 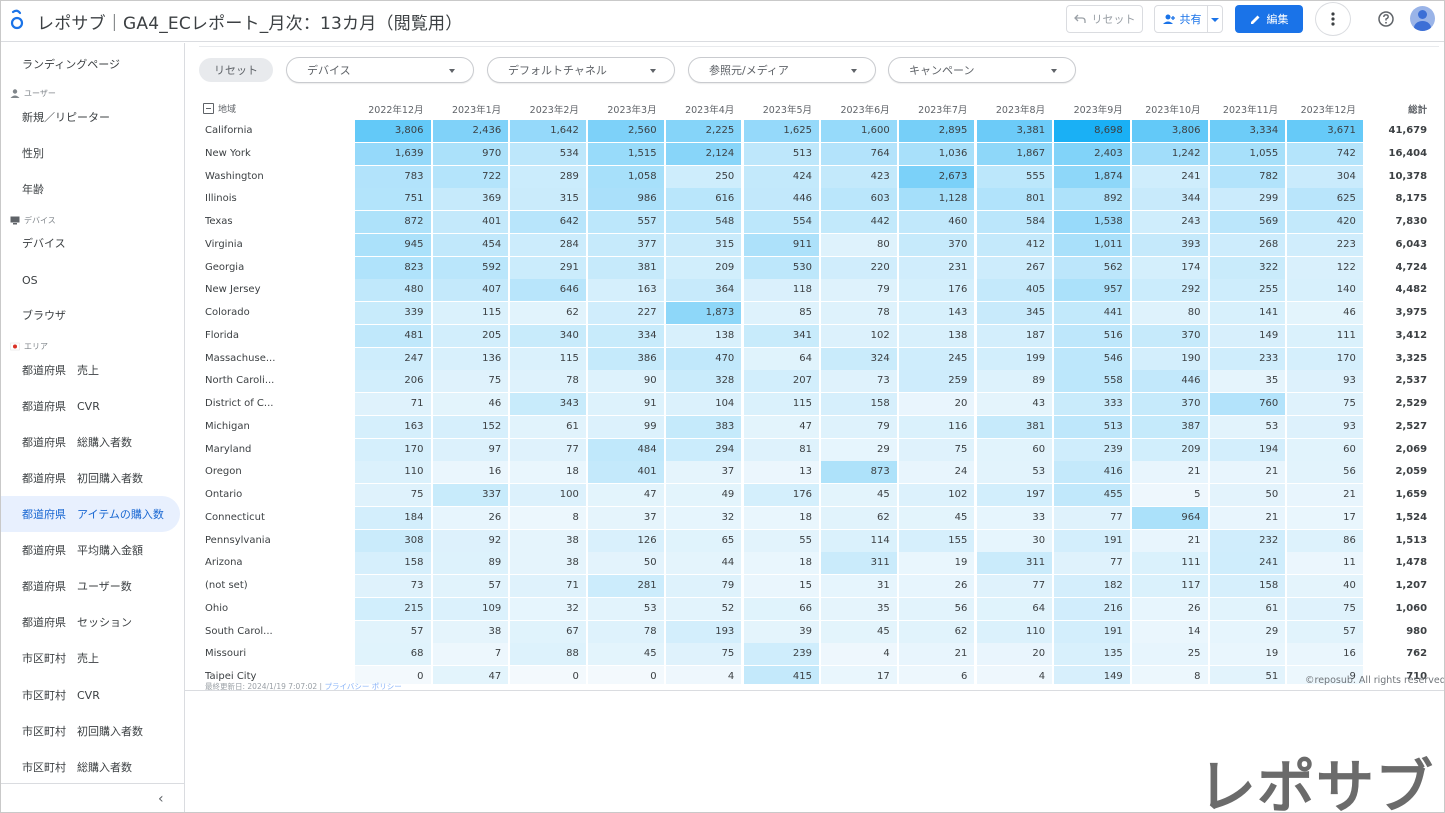 What do you see at coordinates (1092, 335) in the screenshot?
I see `value-cell: 516` at bounding box center [1092, 335].